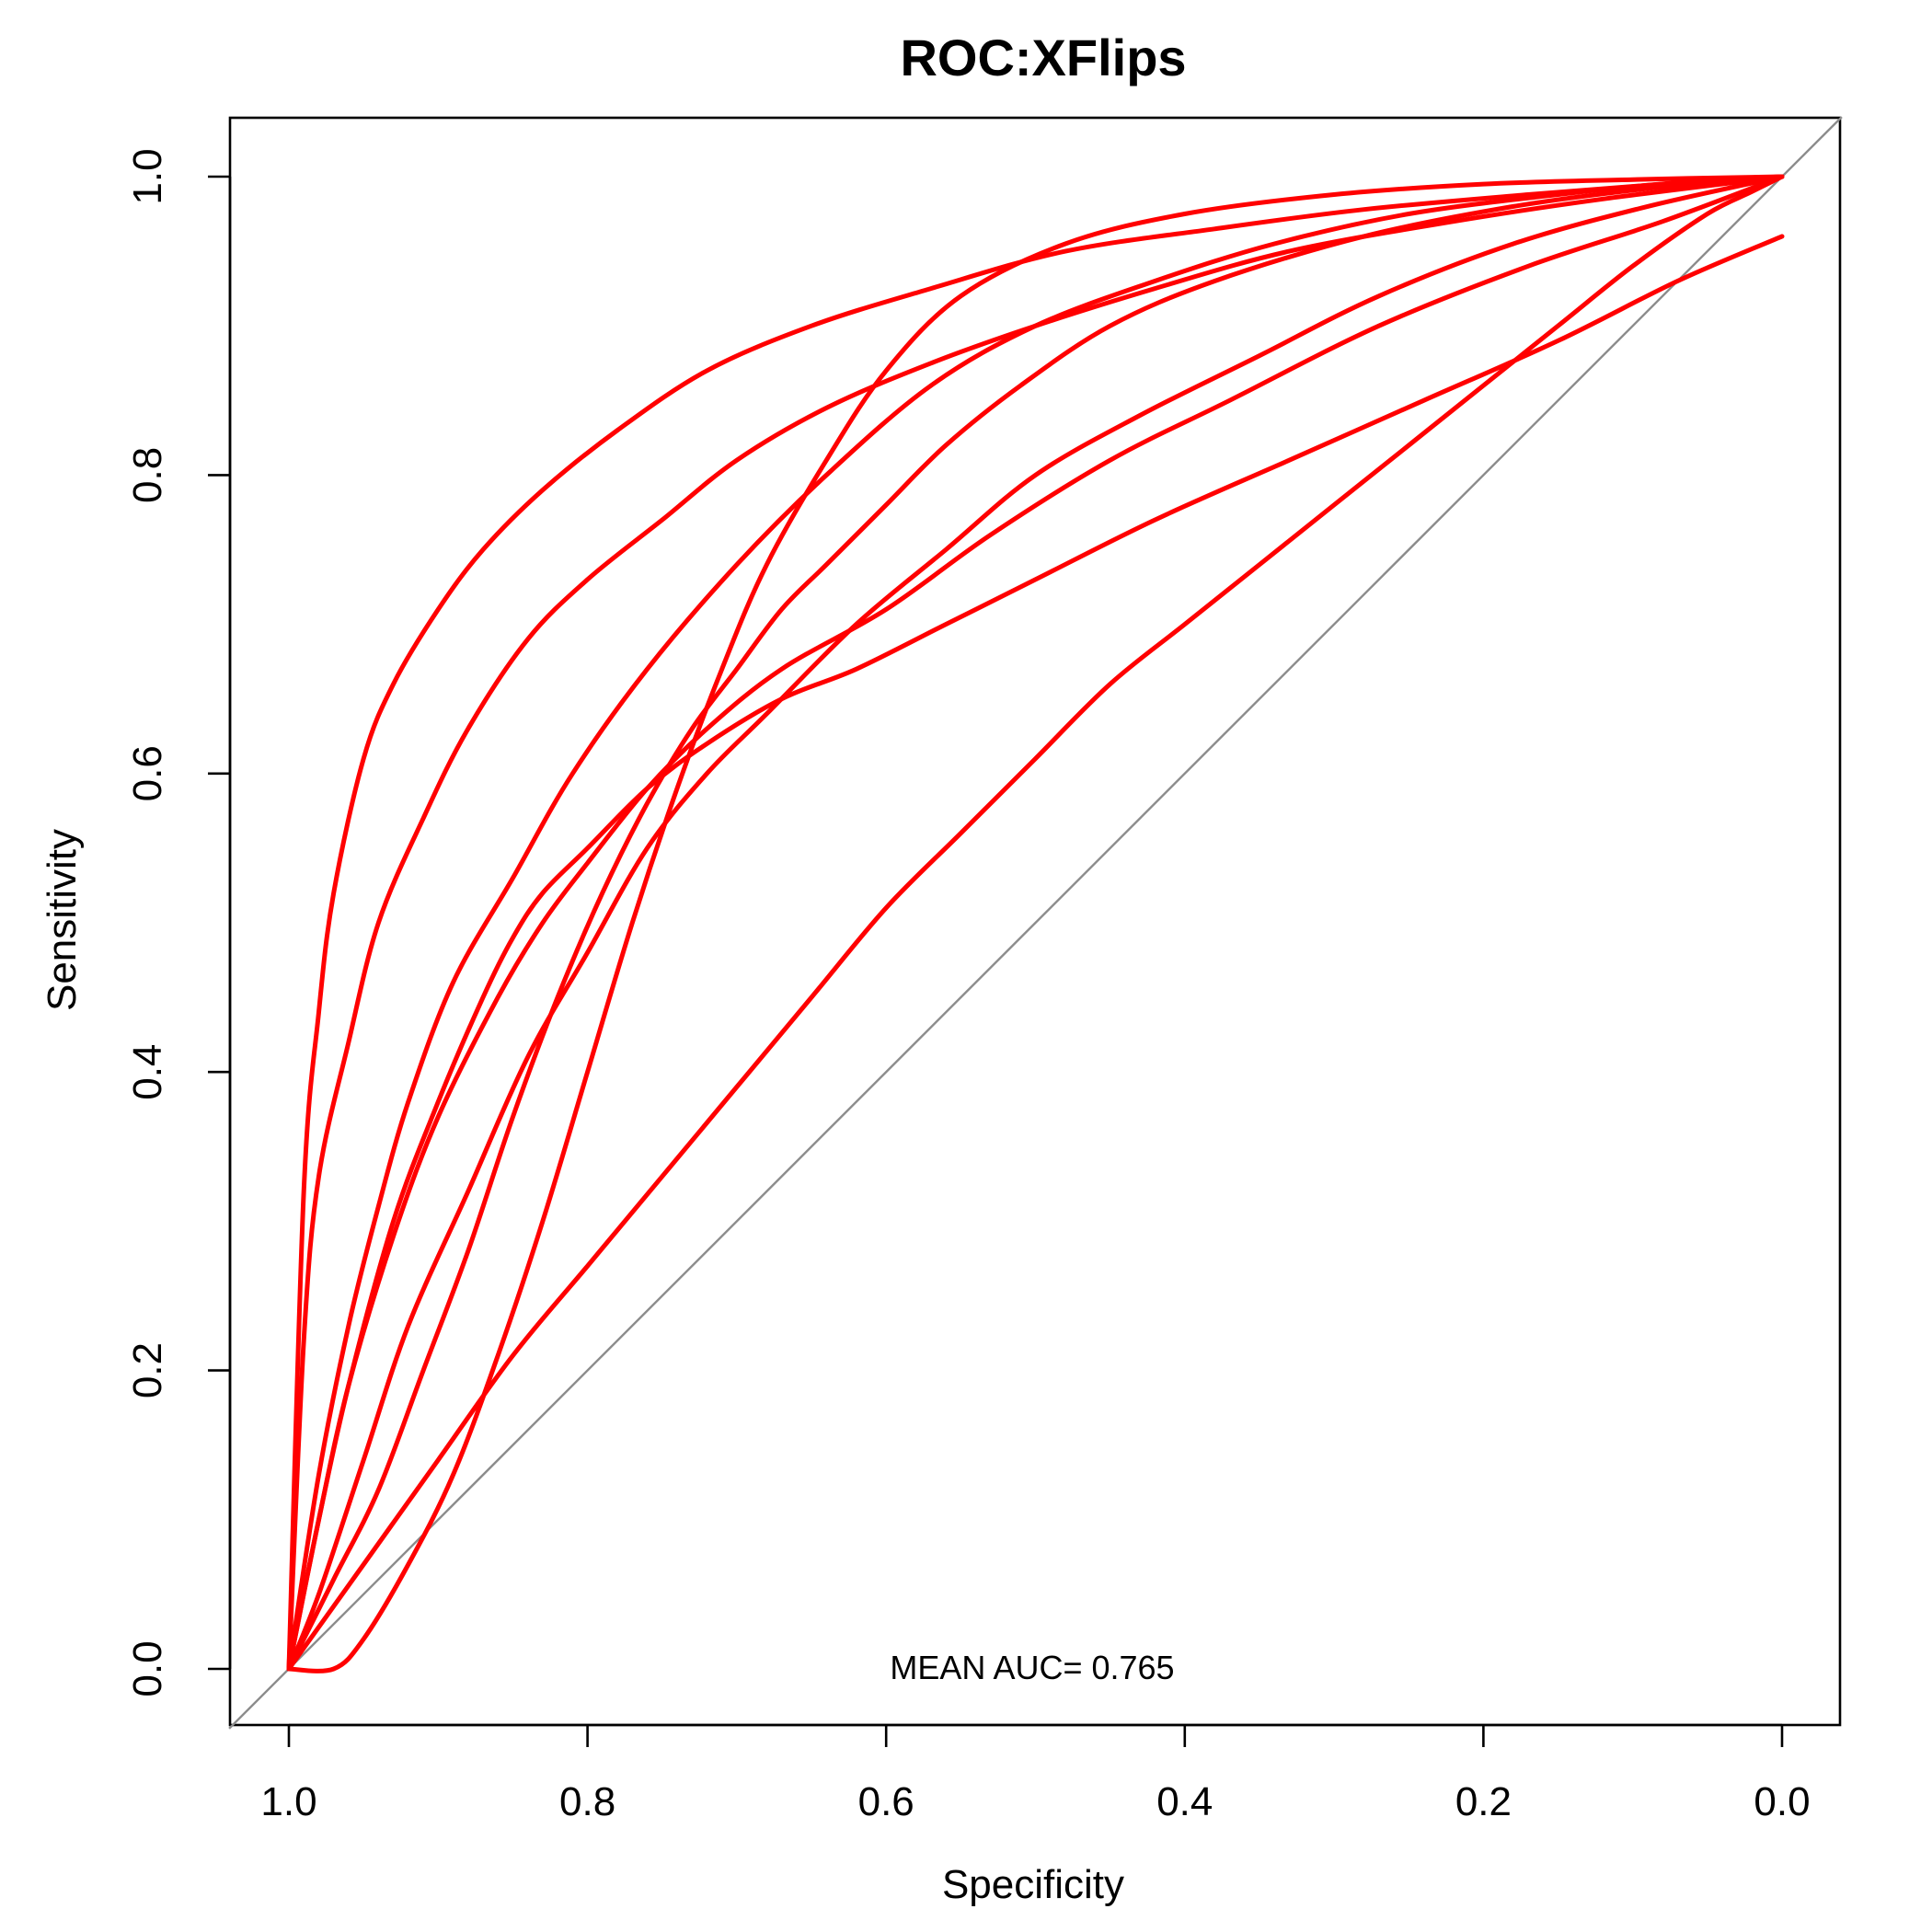  Describe the element at coordinates (147, 1668) in the screenshot. I see `y-tick-label: 0.0` at that location.